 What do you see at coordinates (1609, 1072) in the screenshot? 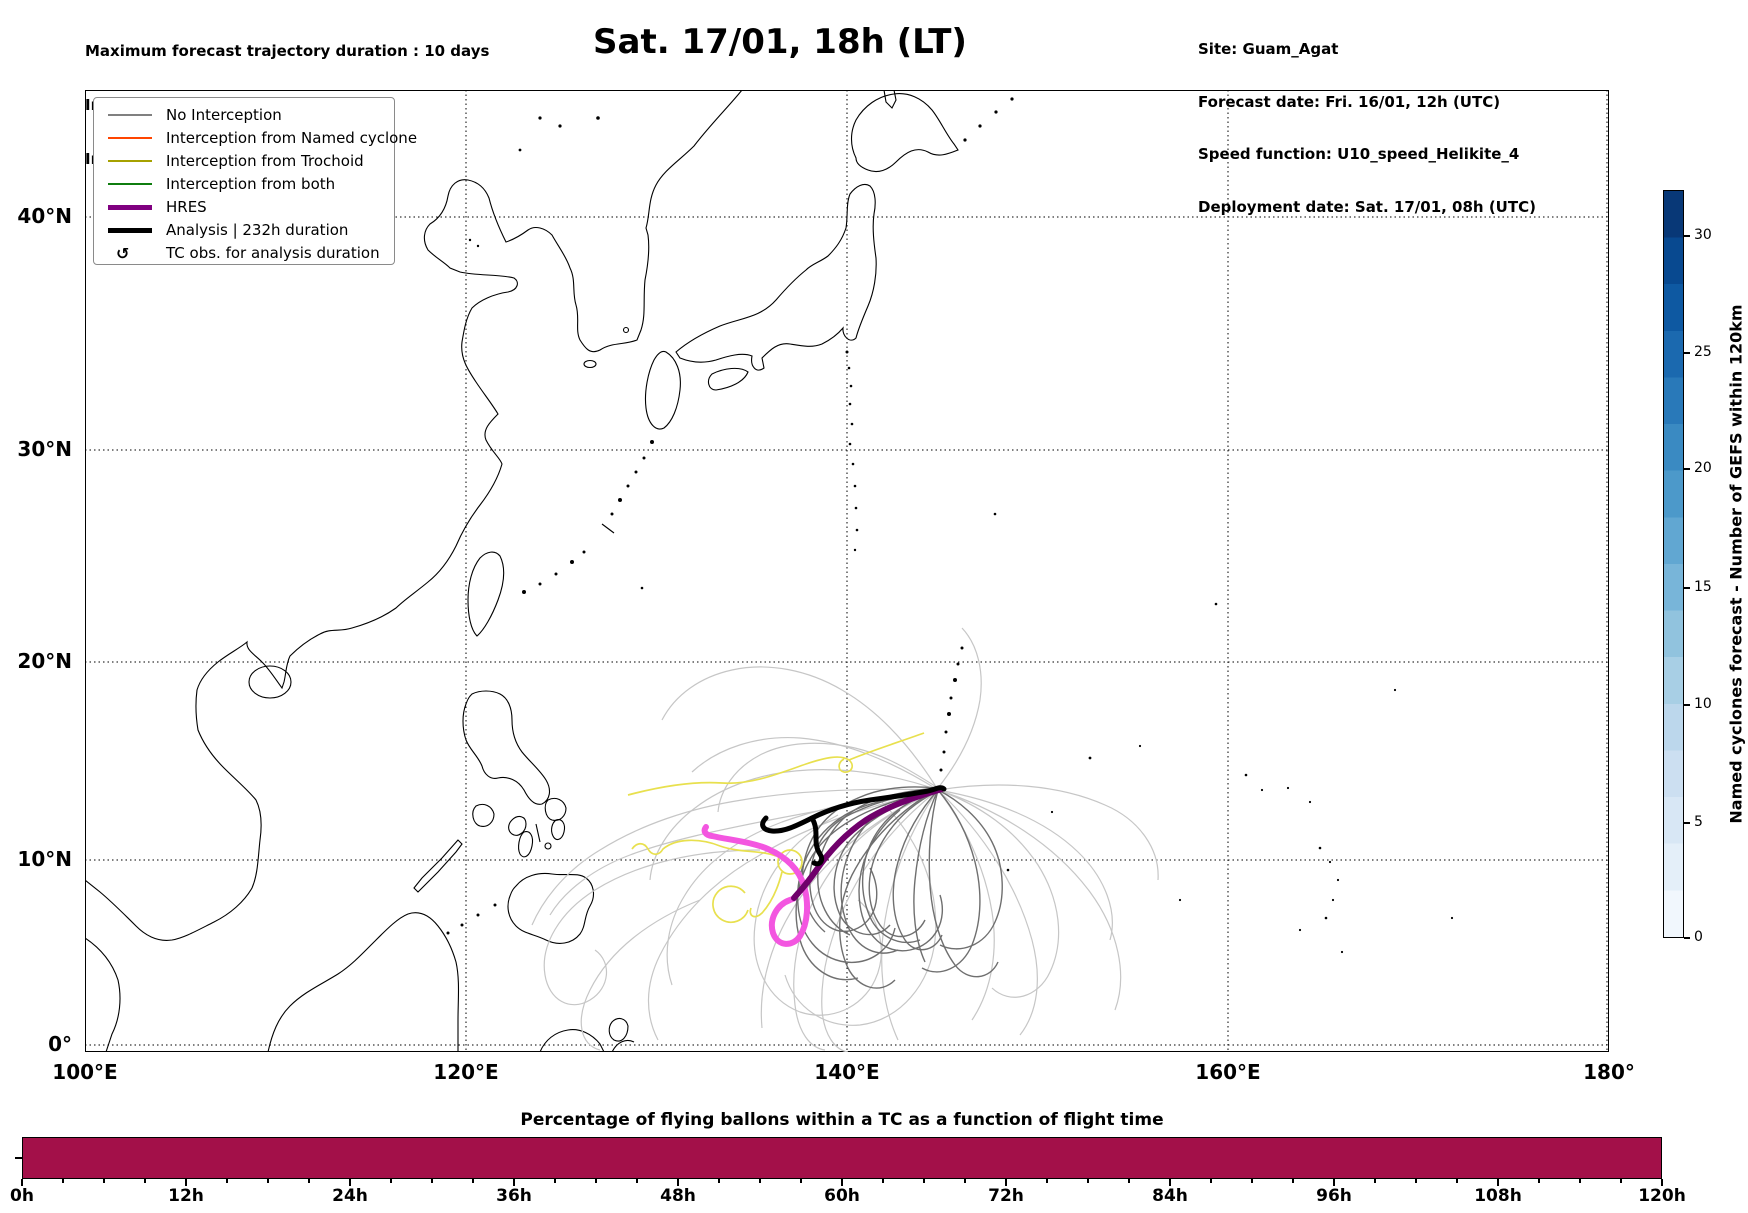
I see `lon-label-180: 180°` at bounding box center [1609, 1072].